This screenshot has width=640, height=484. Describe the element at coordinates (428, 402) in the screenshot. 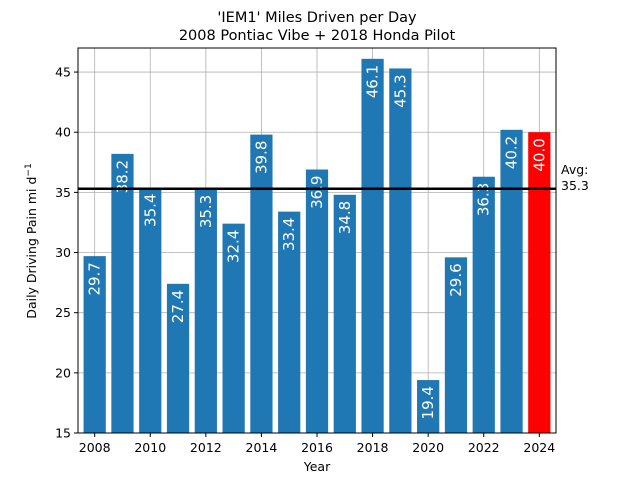

I see `bar-value-label-2020: 19.4` at that location.